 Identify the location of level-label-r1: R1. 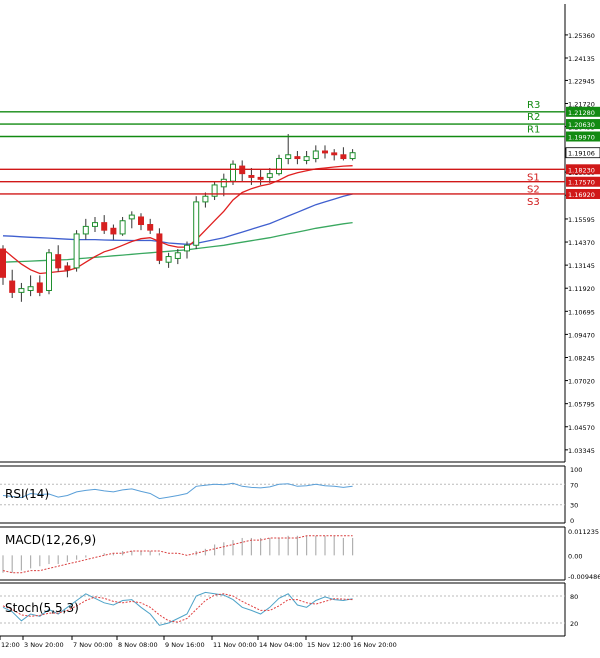
(533, 129).